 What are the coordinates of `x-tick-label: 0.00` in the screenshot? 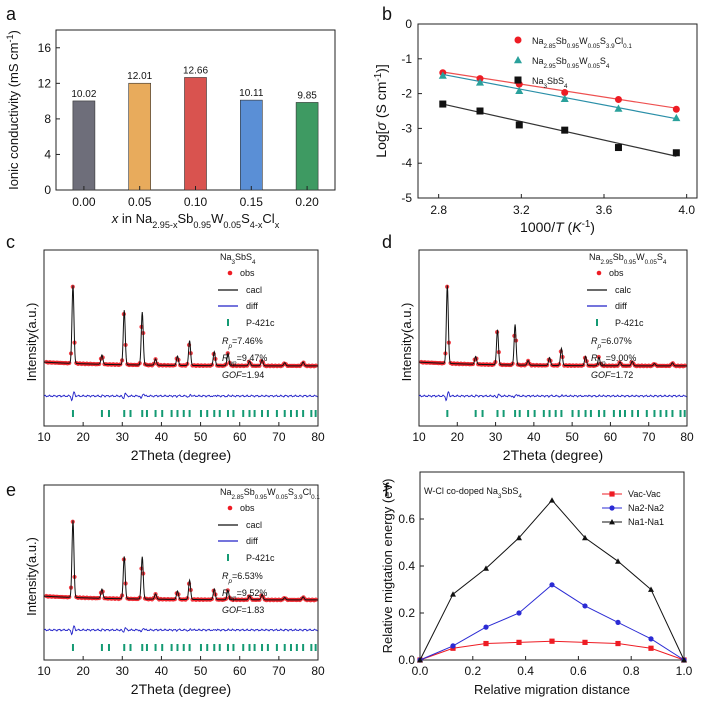 It's located at (84, 202).